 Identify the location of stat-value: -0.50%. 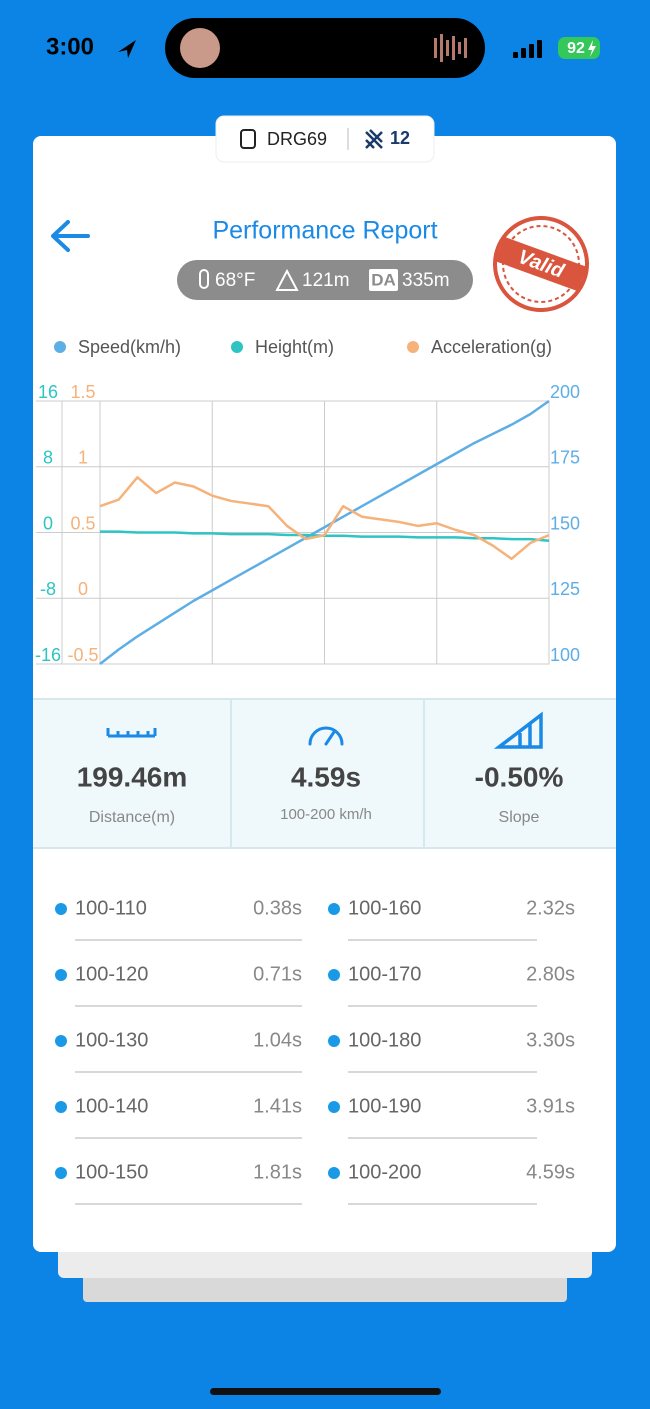
(519, 776).